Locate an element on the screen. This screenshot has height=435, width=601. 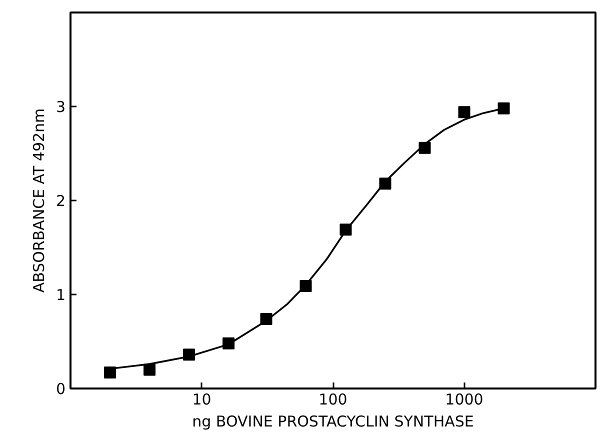
y-tick-label: 3 is located at coordinates (61, 107).